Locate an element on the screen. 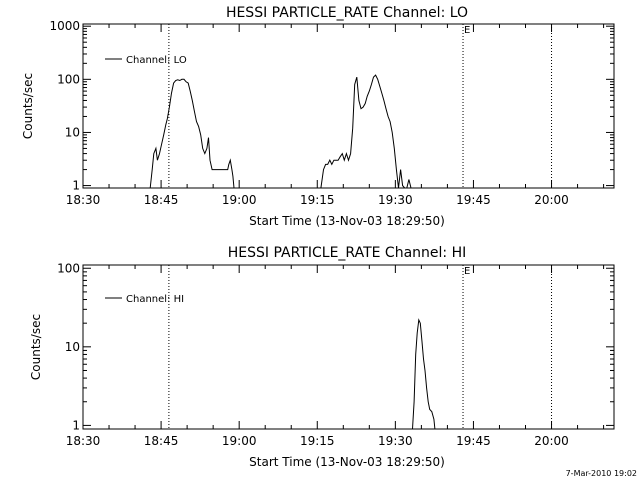  footer-timestamp: 7-Mar-2010 19:02 is located at coordinates (601, 473).